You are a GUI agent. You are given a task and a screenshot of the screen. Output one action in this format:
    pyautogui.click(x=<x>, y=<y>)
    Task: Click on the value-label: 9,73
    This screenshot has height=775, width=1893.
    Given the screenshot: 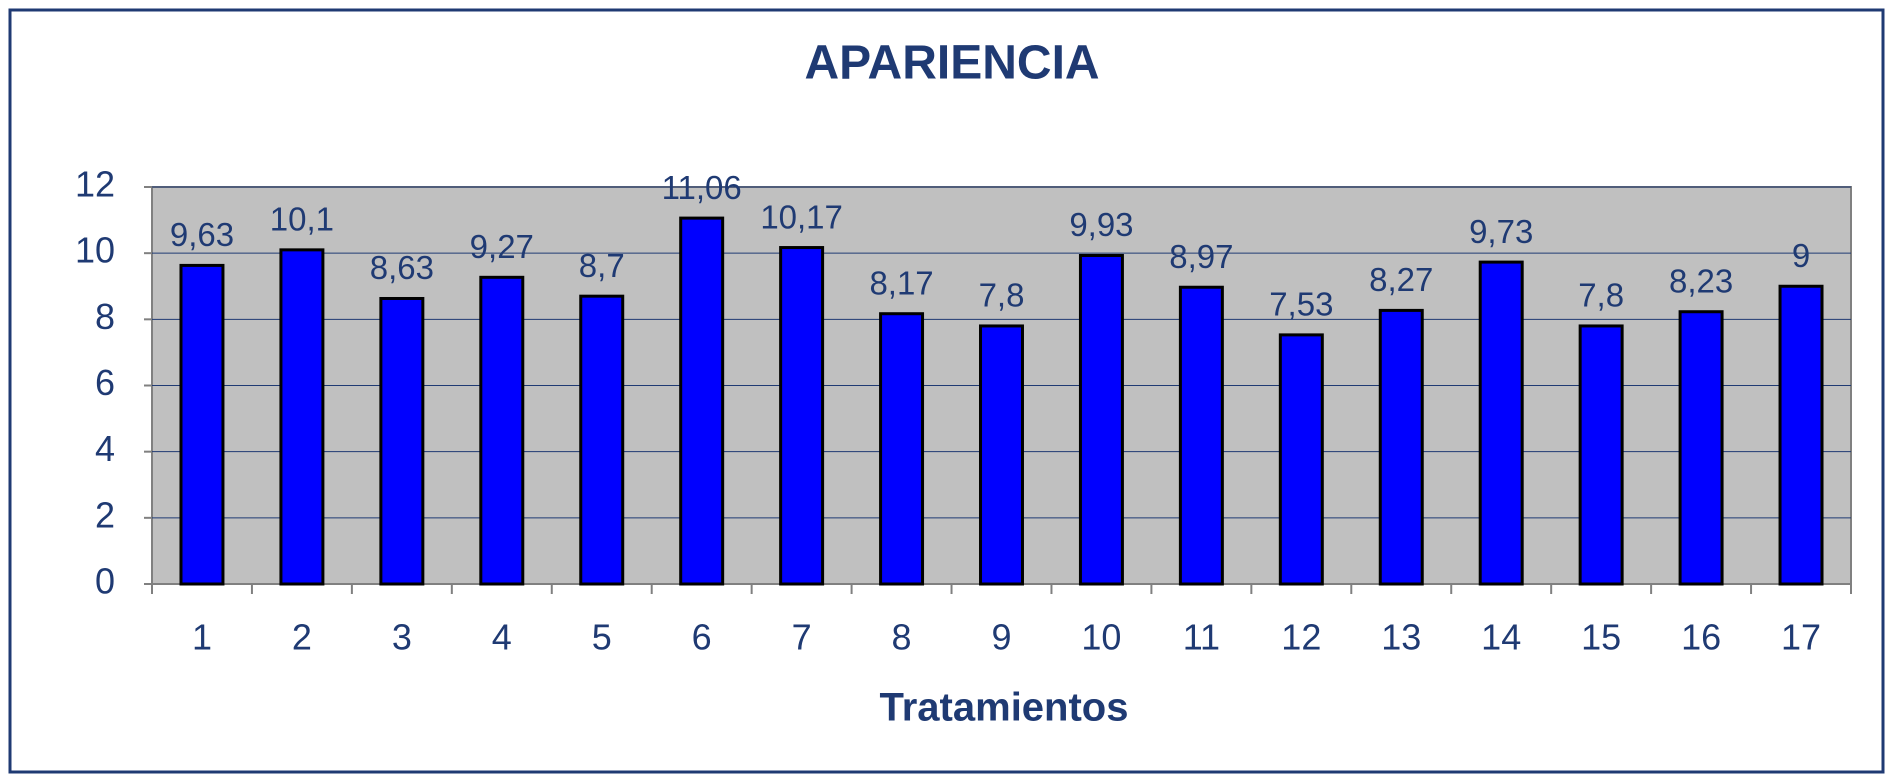 What is the action you would take?
    pyautogui.click(x=1501, y=231)
    